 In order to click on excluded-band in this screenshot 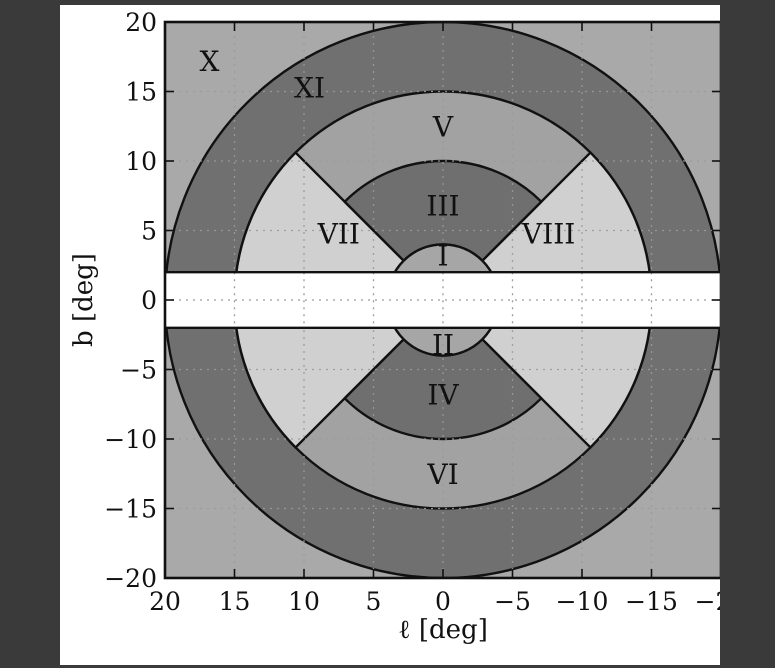, I will do `click(442, 300)`.